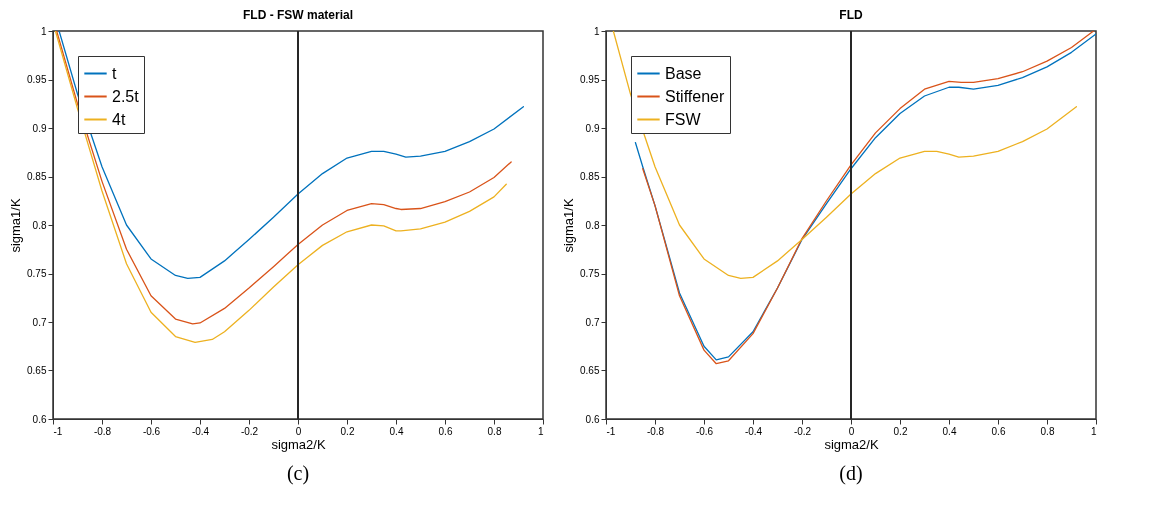  Describe the element at coordinates (119, 119) in the screenshot. I see `legend-label: 4t` at that location.